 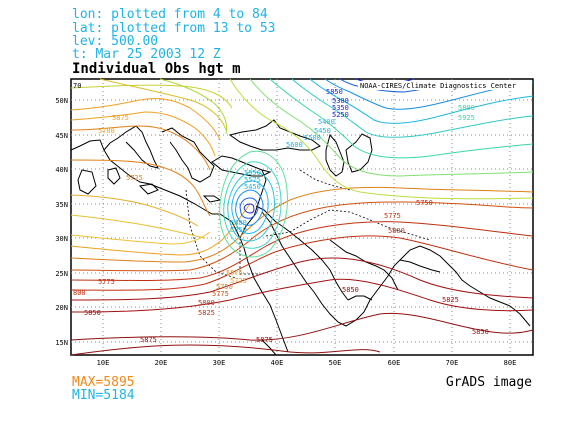 I want to click on grads-label: GrADS image, so click(x=488, y=382).